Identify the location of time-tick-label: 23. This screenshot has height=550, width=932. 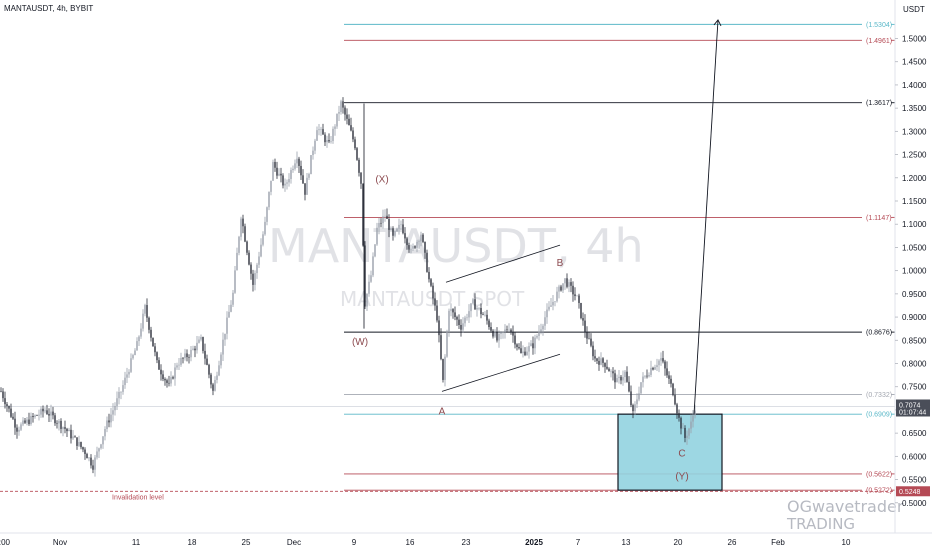
(466, 542).